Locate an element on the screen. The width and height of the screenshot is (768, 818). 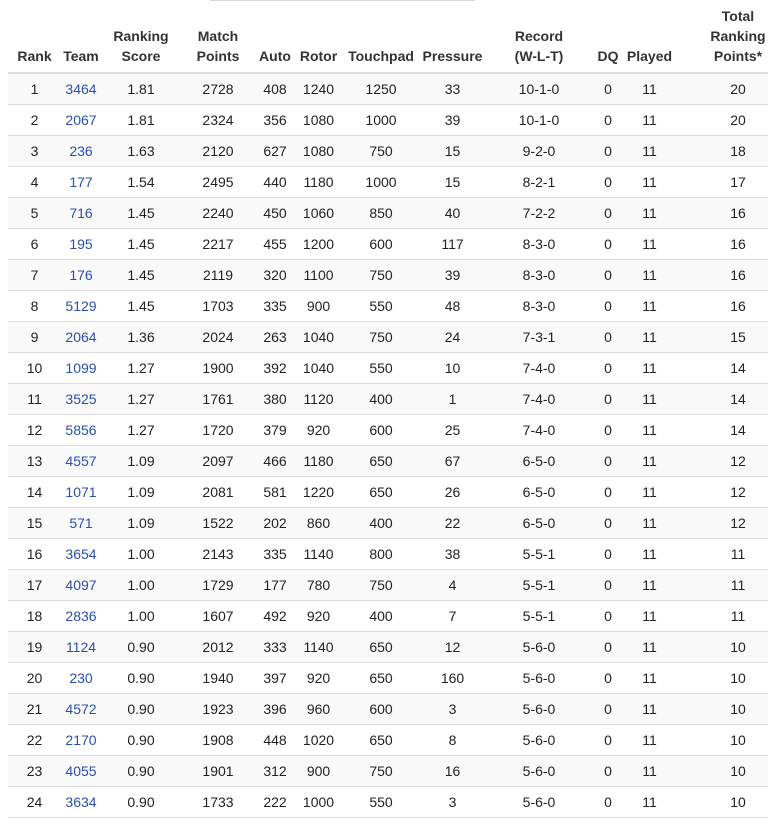
team-link: 4055 is located at coordinates (81, 771).